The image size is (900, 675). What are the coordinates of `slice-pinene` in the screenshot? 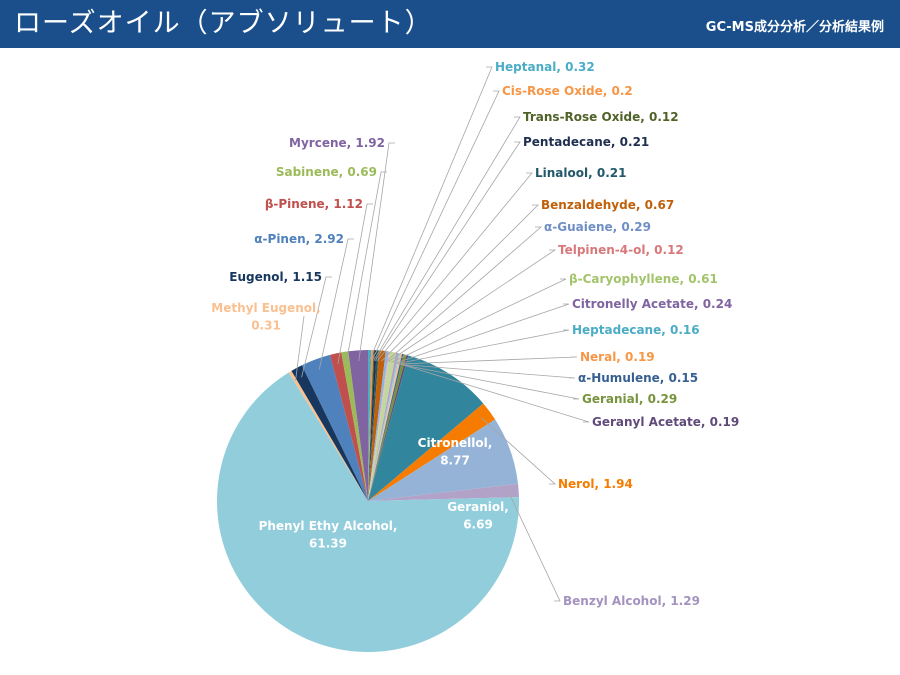 It's located at (349, 426).